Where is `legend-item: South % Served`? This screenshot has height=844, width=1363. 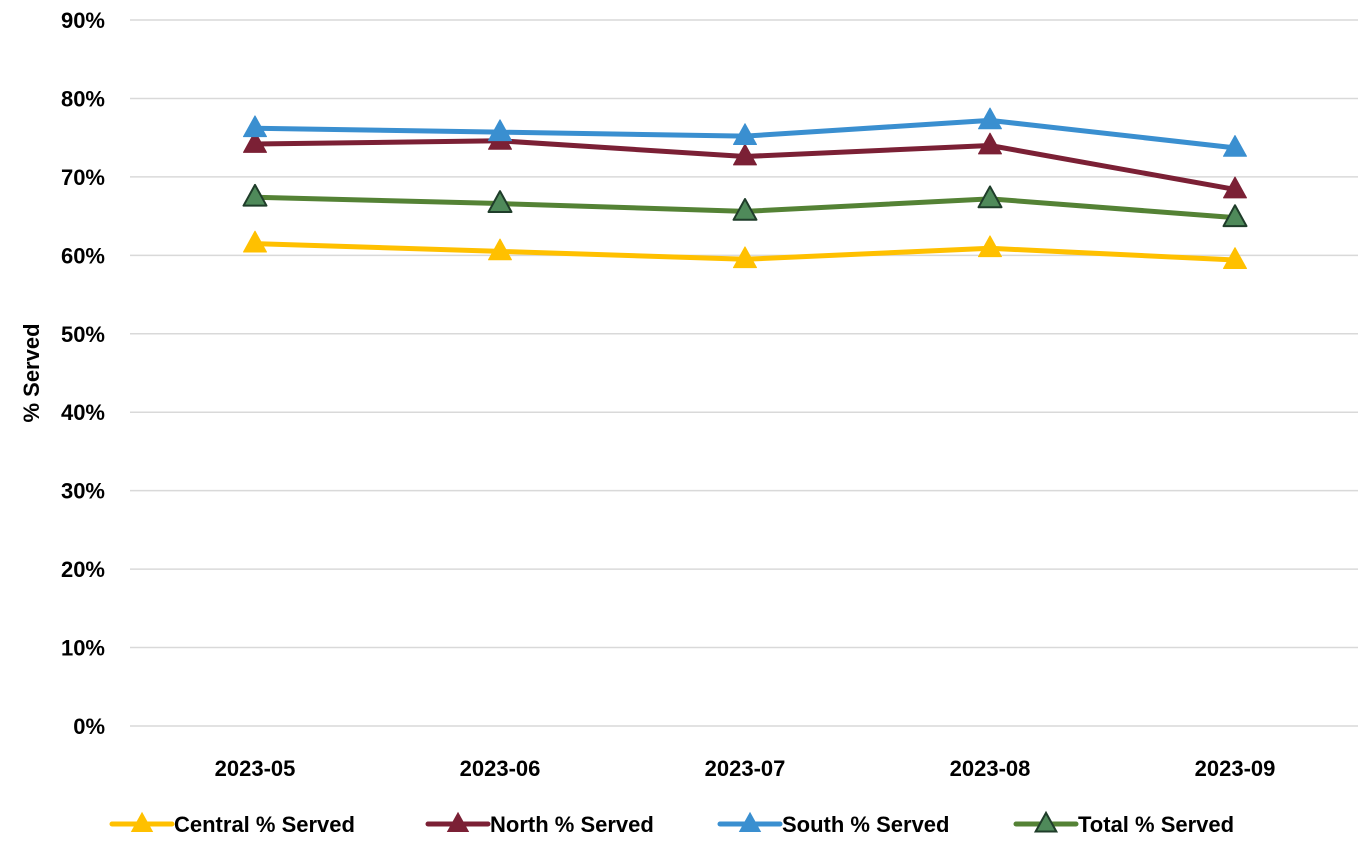 legend-item: South % Served is located at coordinates (833, 824).